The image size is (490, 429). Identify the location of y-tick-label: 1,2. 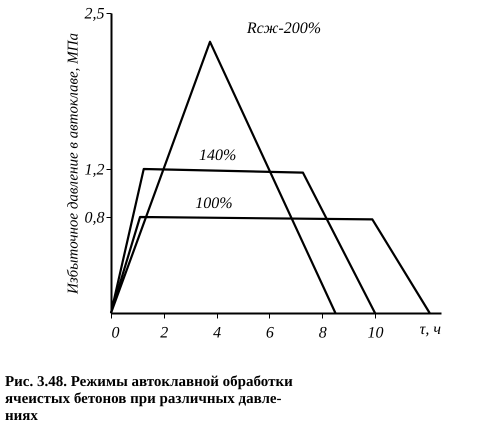
(94, 170).